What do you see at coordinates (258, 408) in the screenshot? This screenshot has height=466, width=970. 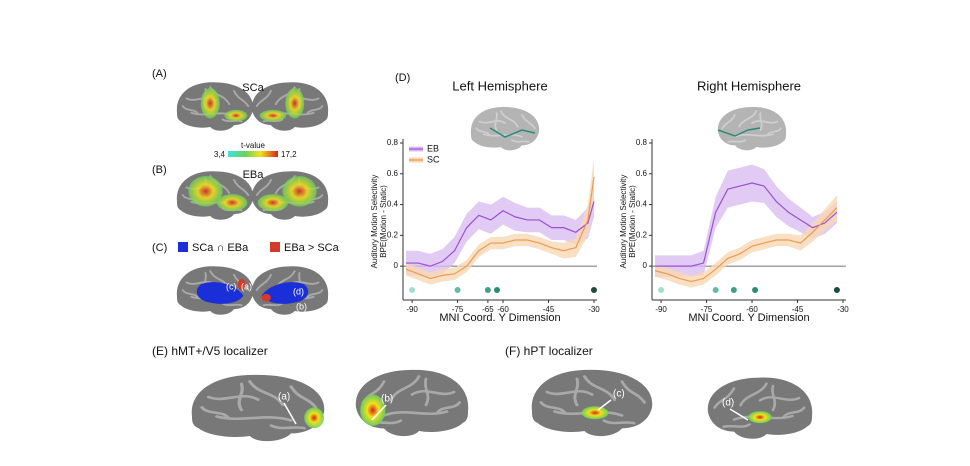 I see `brain-e-left` at bounding box center [258, 408].